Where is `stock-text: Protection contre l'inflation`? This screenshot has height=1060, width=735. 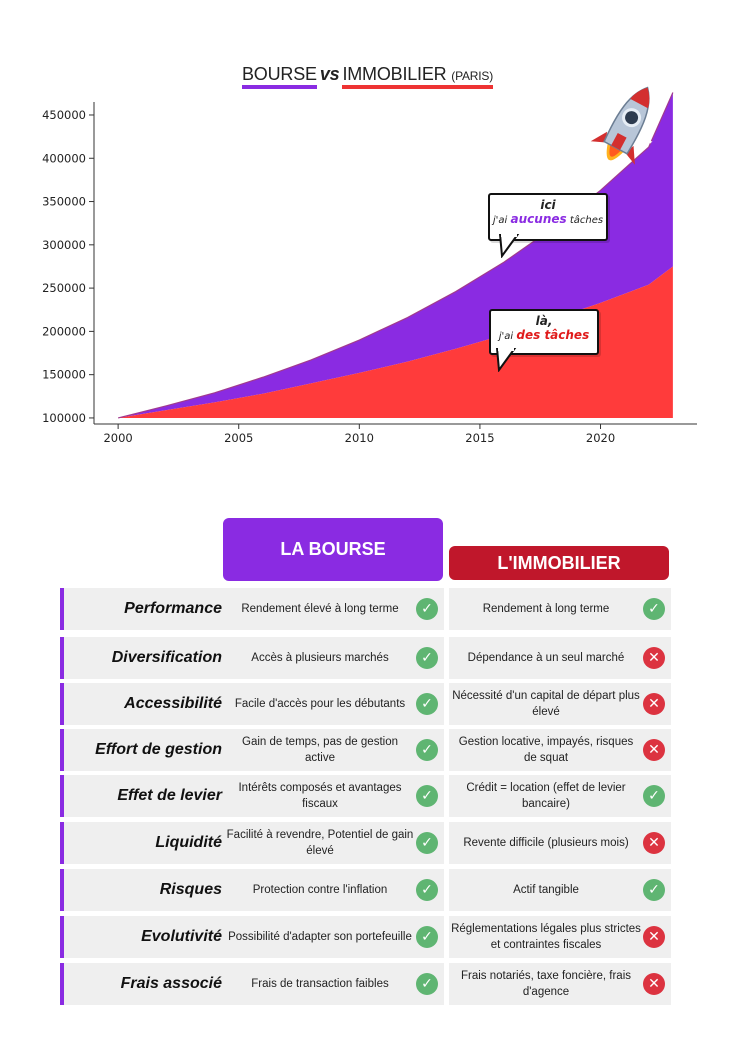
stock-text: Protection contre l'inflation is located at coordinates (320, 890).